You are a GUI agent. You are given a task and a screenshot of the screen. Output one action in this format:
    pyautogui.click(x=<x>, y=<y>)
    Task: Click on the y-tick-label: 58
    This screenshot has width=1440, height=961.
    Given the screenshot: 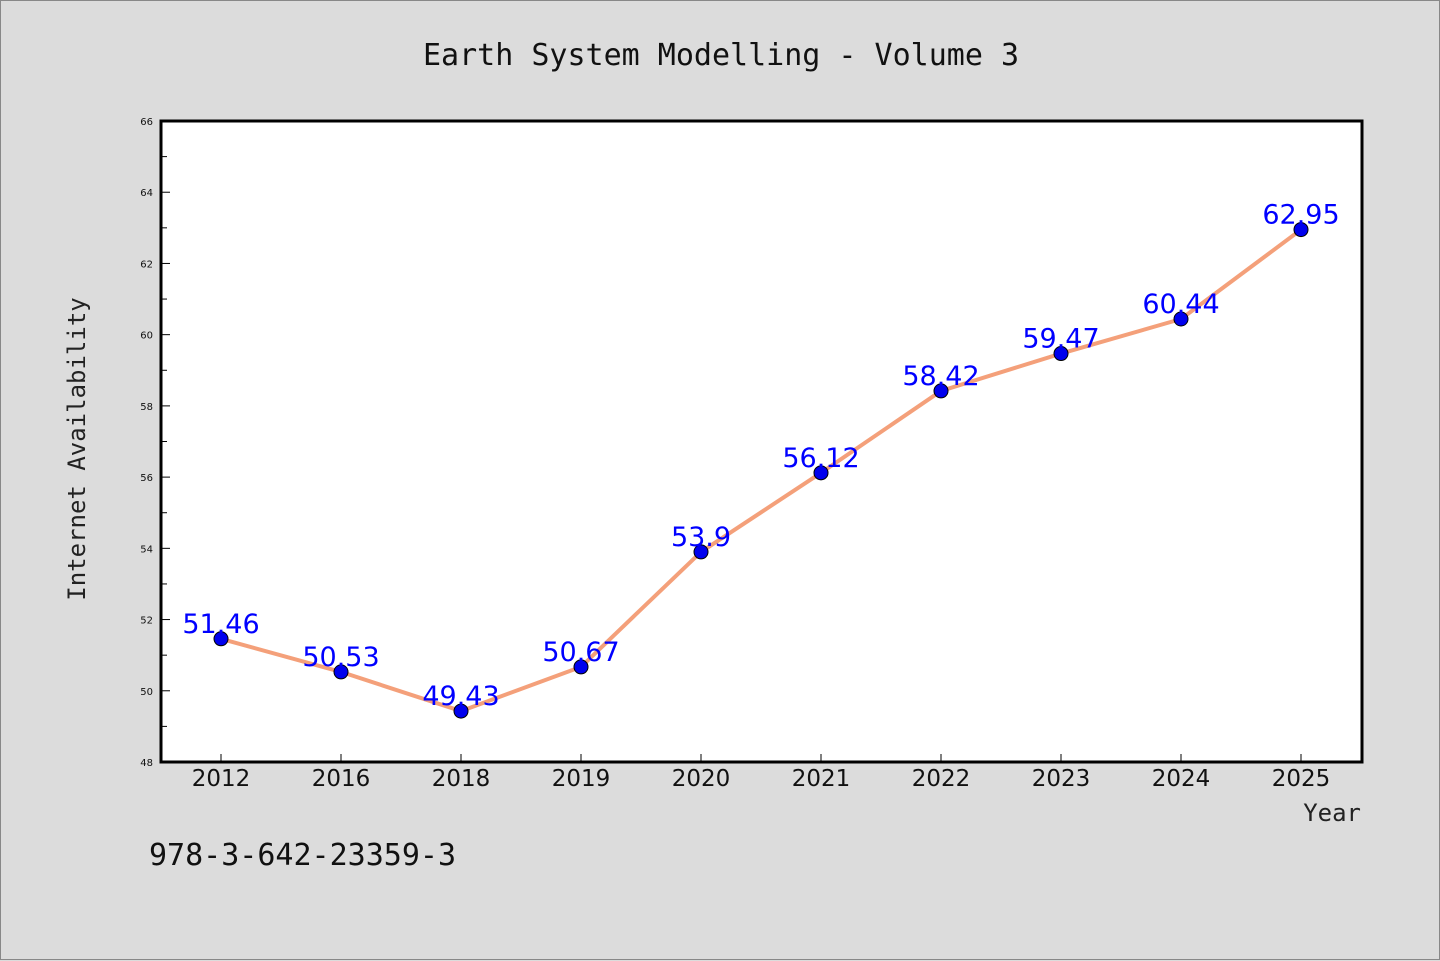 What is the action you would take?
    pyautogui.click(x=146, y=407)
    